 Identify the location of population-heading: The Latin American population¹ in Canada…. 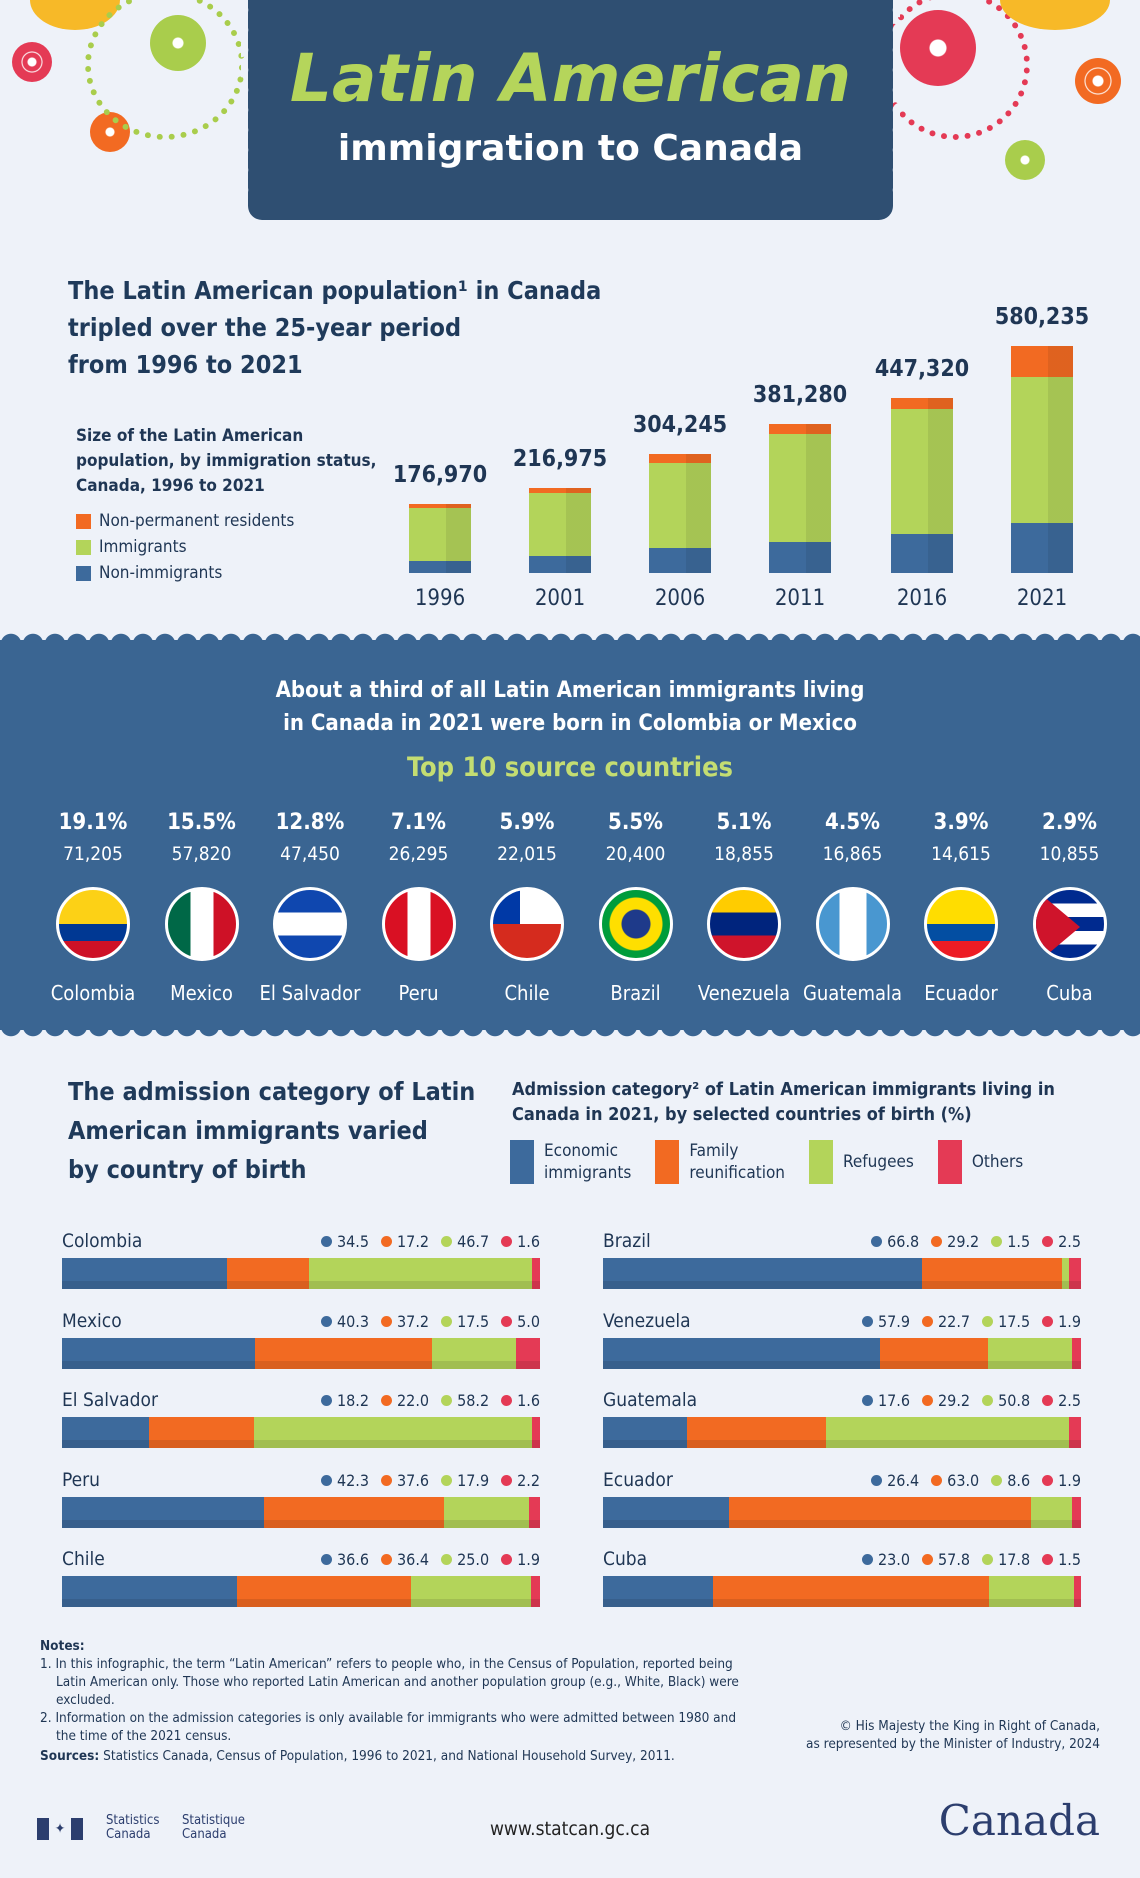
(334, 327).